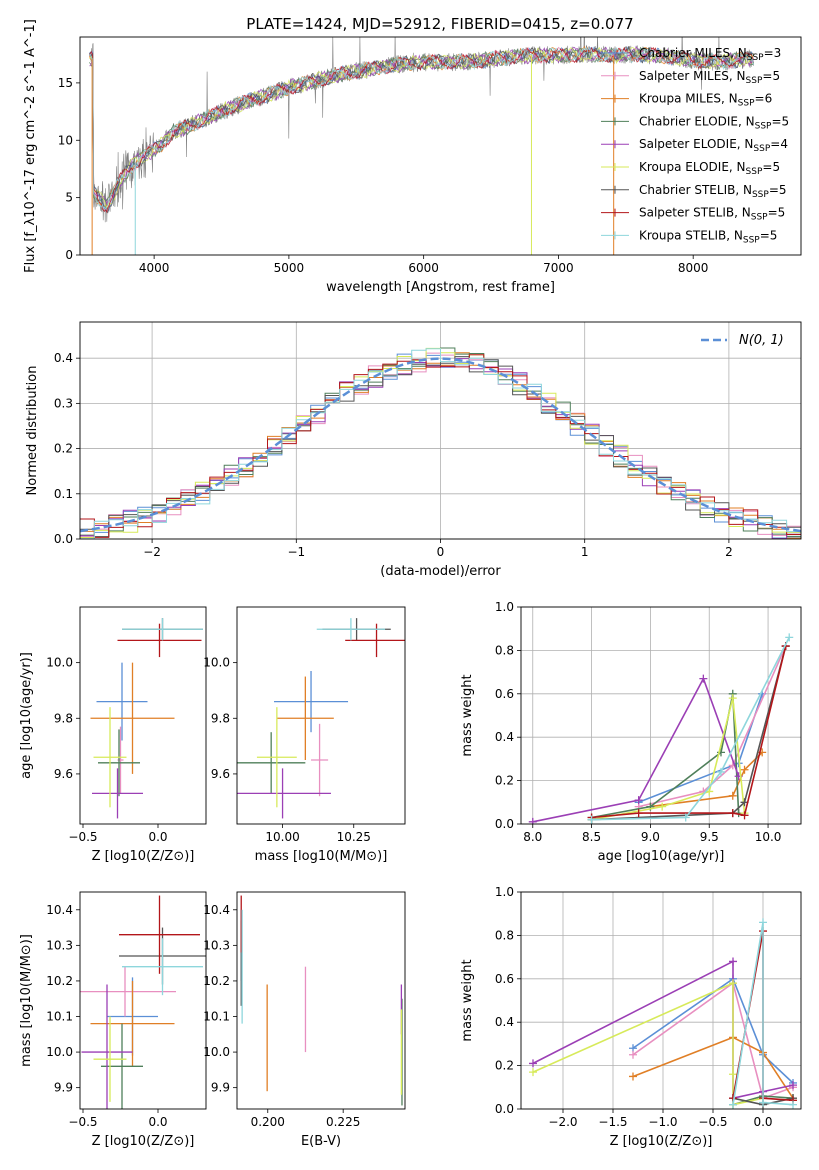 The image size is (819, 1170). I want to click on legend-label: Kroupa STELIB, NSSP=5, so click(708, 236).